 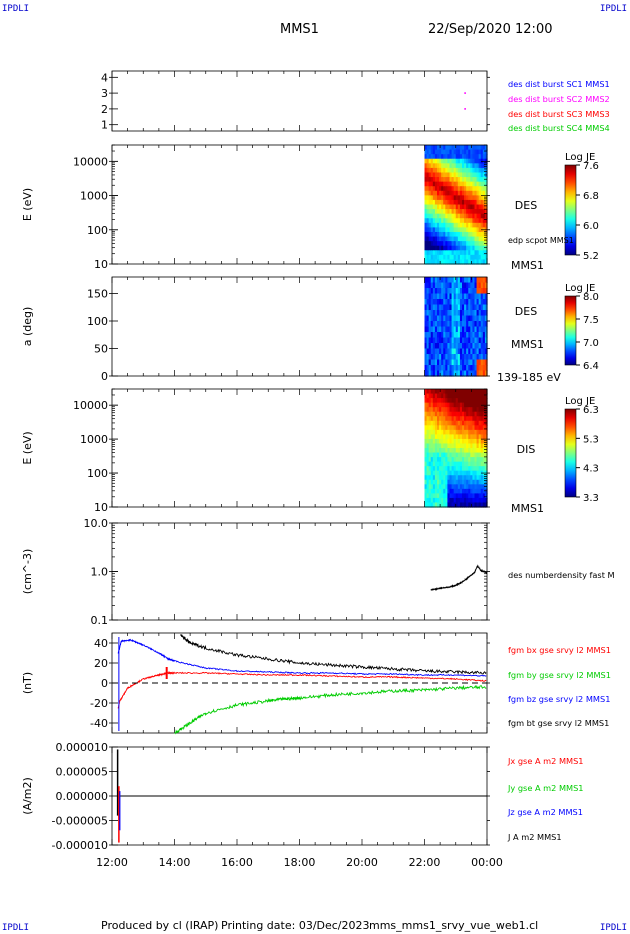 I want to click on panel-frame, so click(x=299, y=683).